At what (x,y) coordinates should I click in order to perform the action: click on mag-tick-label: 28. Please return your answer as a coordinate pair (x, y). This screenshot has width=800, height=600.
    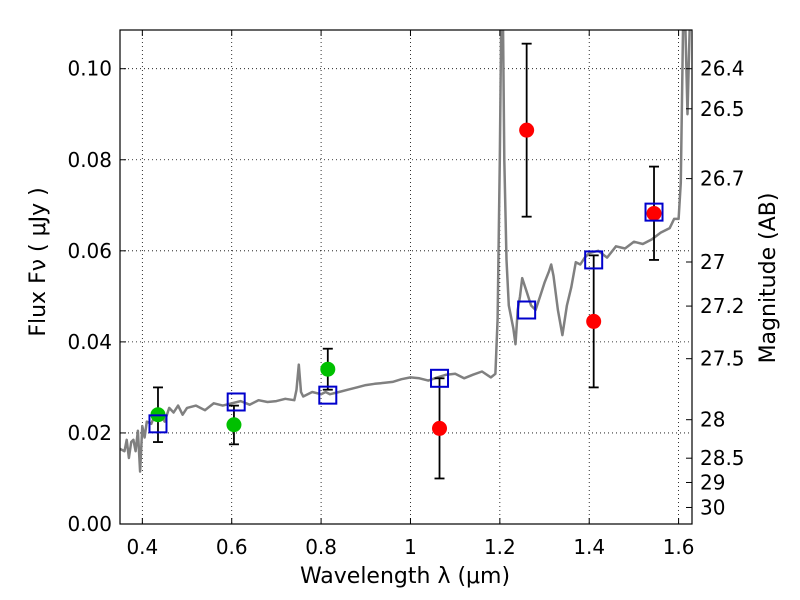
    Looking at the image, I should click on (712, 420).